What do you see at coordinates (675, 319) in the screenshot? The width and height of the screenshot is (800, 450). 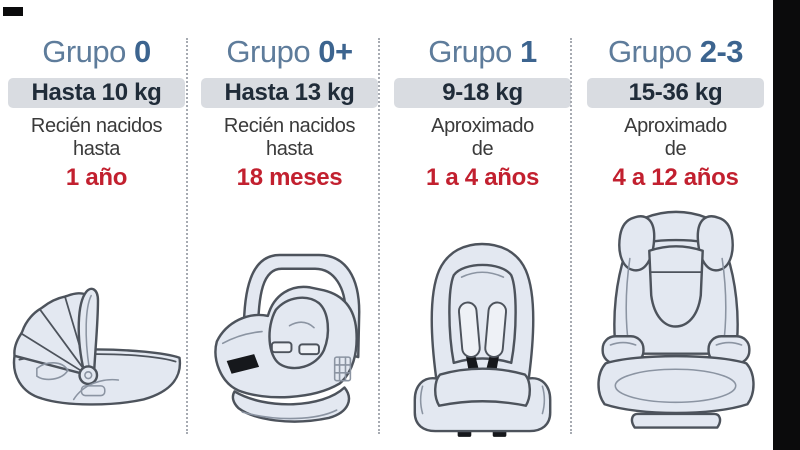 I see `booster-seat-illustration` at bounding box center [675, 319].